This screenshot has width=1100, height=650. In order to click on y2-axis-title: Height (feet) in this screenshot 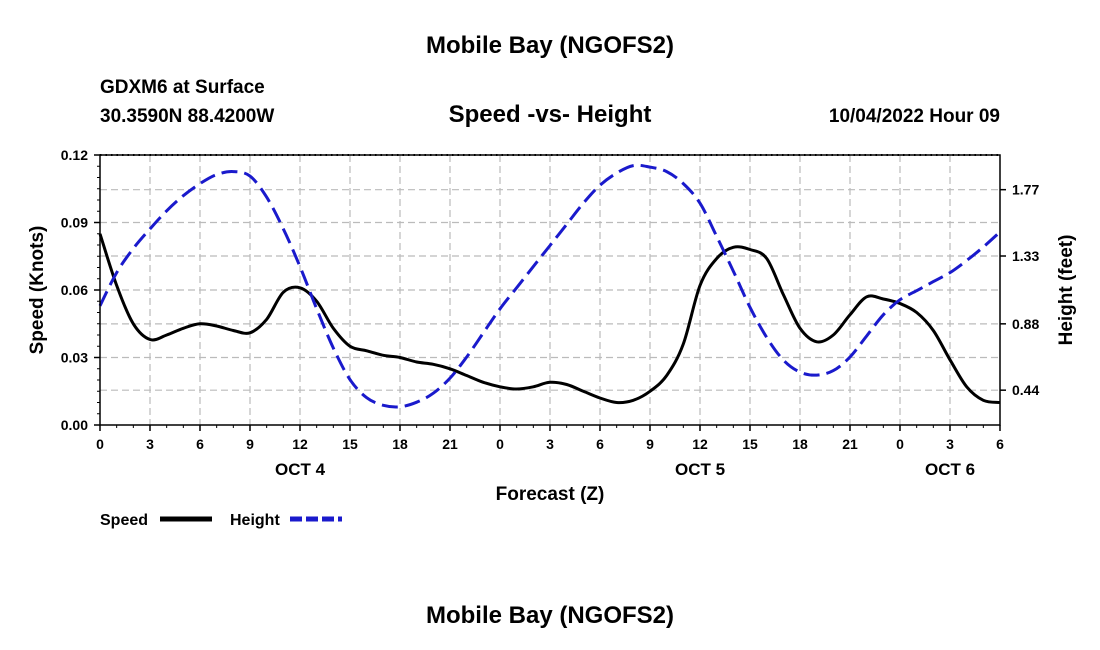, I will do `click(1066, 290)`.